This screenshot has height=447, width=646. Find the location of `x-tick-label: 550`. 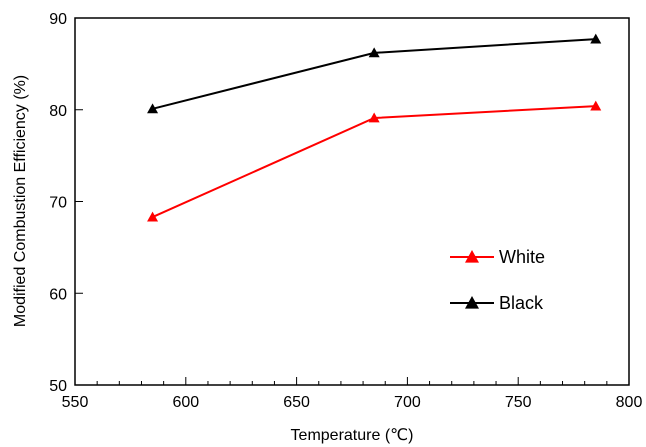

x-tick-label: 550 is located at coordinates (75, 402).